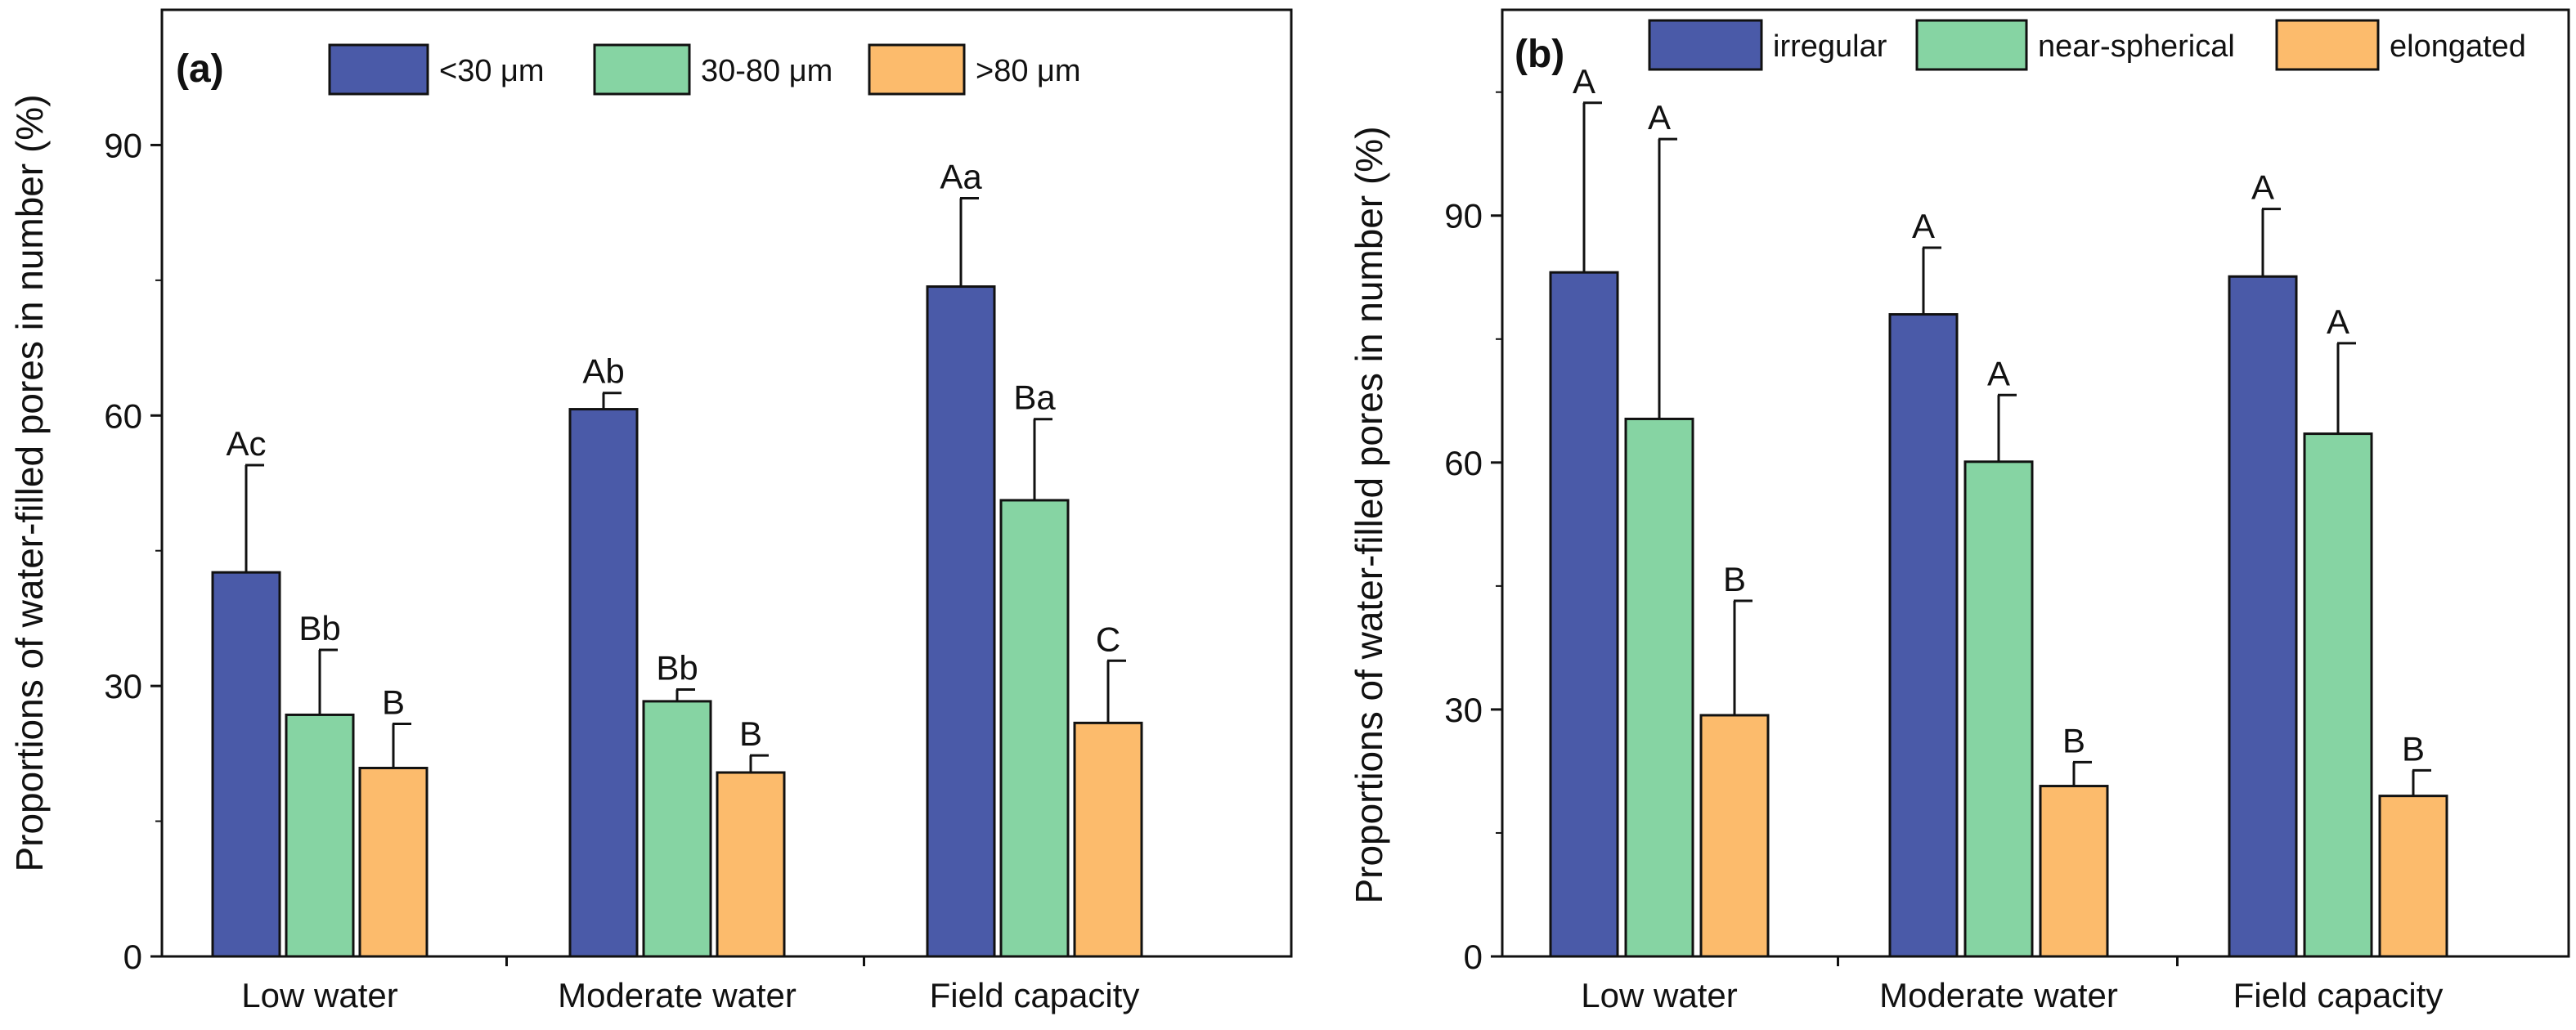  Describe the element at coordinates (246, 443) in the screenshot. I see `significance-letter: Ac` at that location.